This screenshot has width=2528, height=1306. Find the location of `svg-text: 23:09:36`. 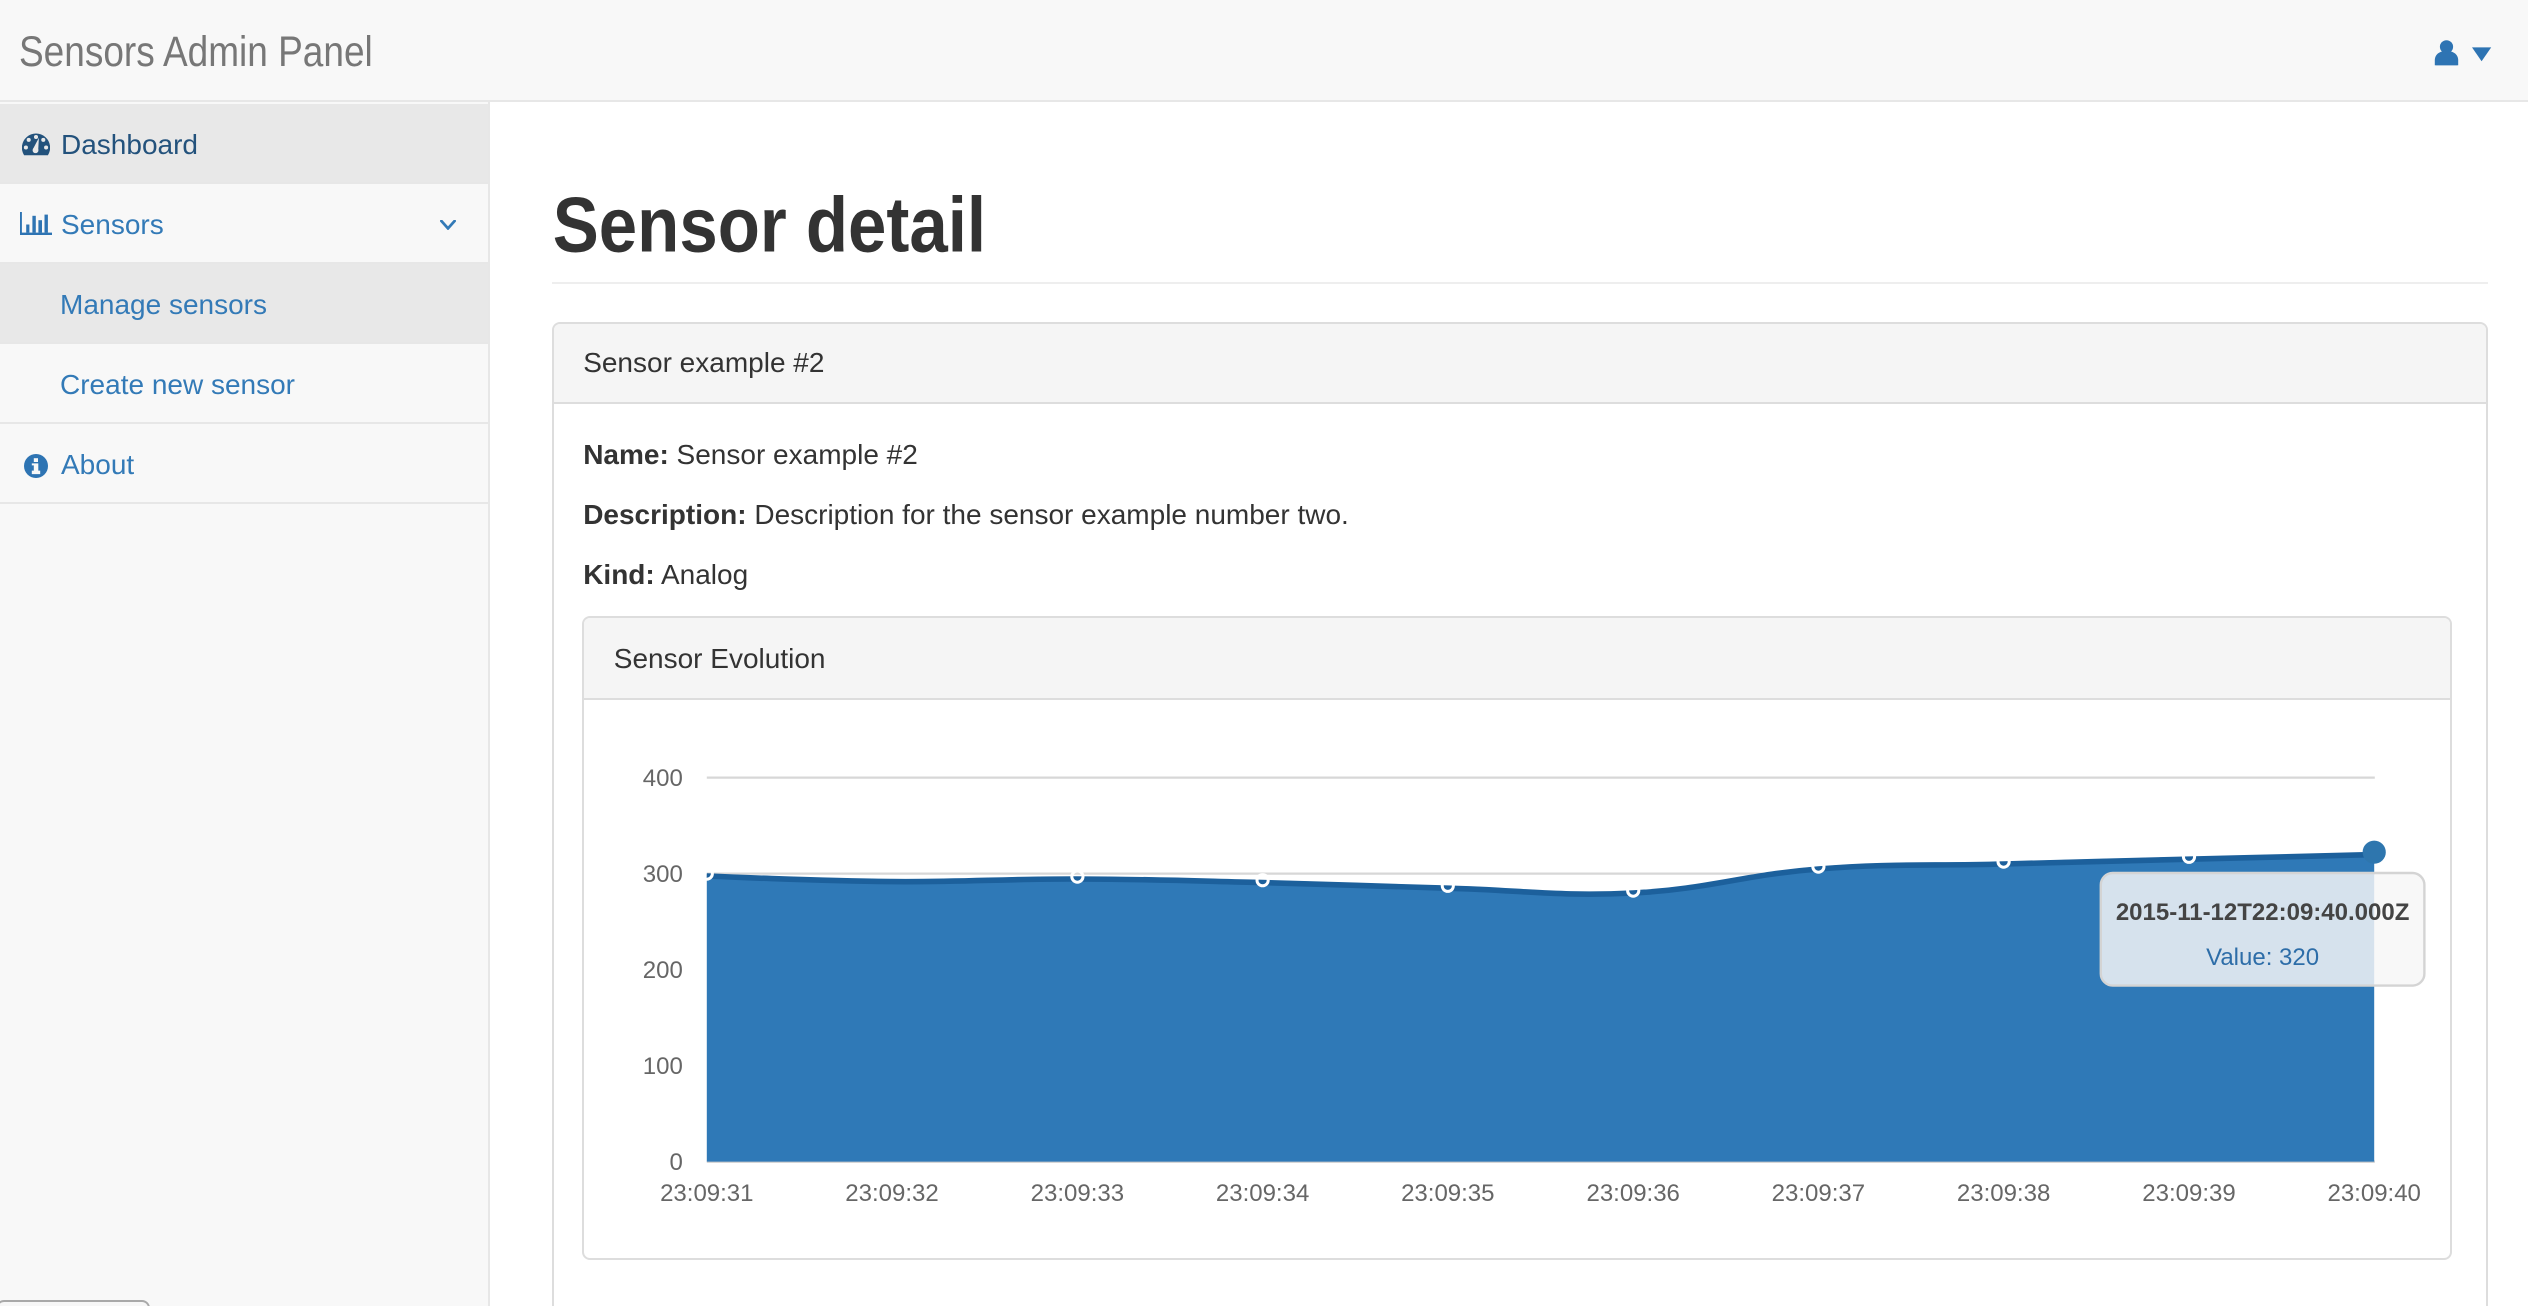

svg-text: 23:09:36 is located at coordinates (1632, 1194).